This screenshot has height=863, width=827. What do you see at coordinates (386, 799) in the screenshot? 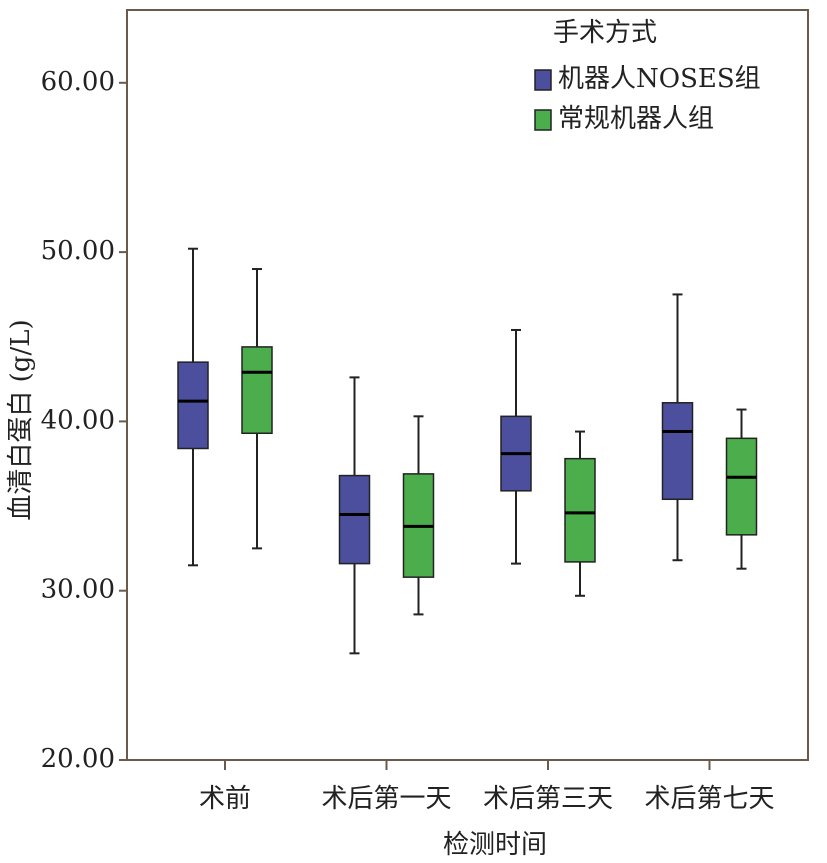
I see `x-tick-label: 术后第一天` at bounding box center [386, 799].